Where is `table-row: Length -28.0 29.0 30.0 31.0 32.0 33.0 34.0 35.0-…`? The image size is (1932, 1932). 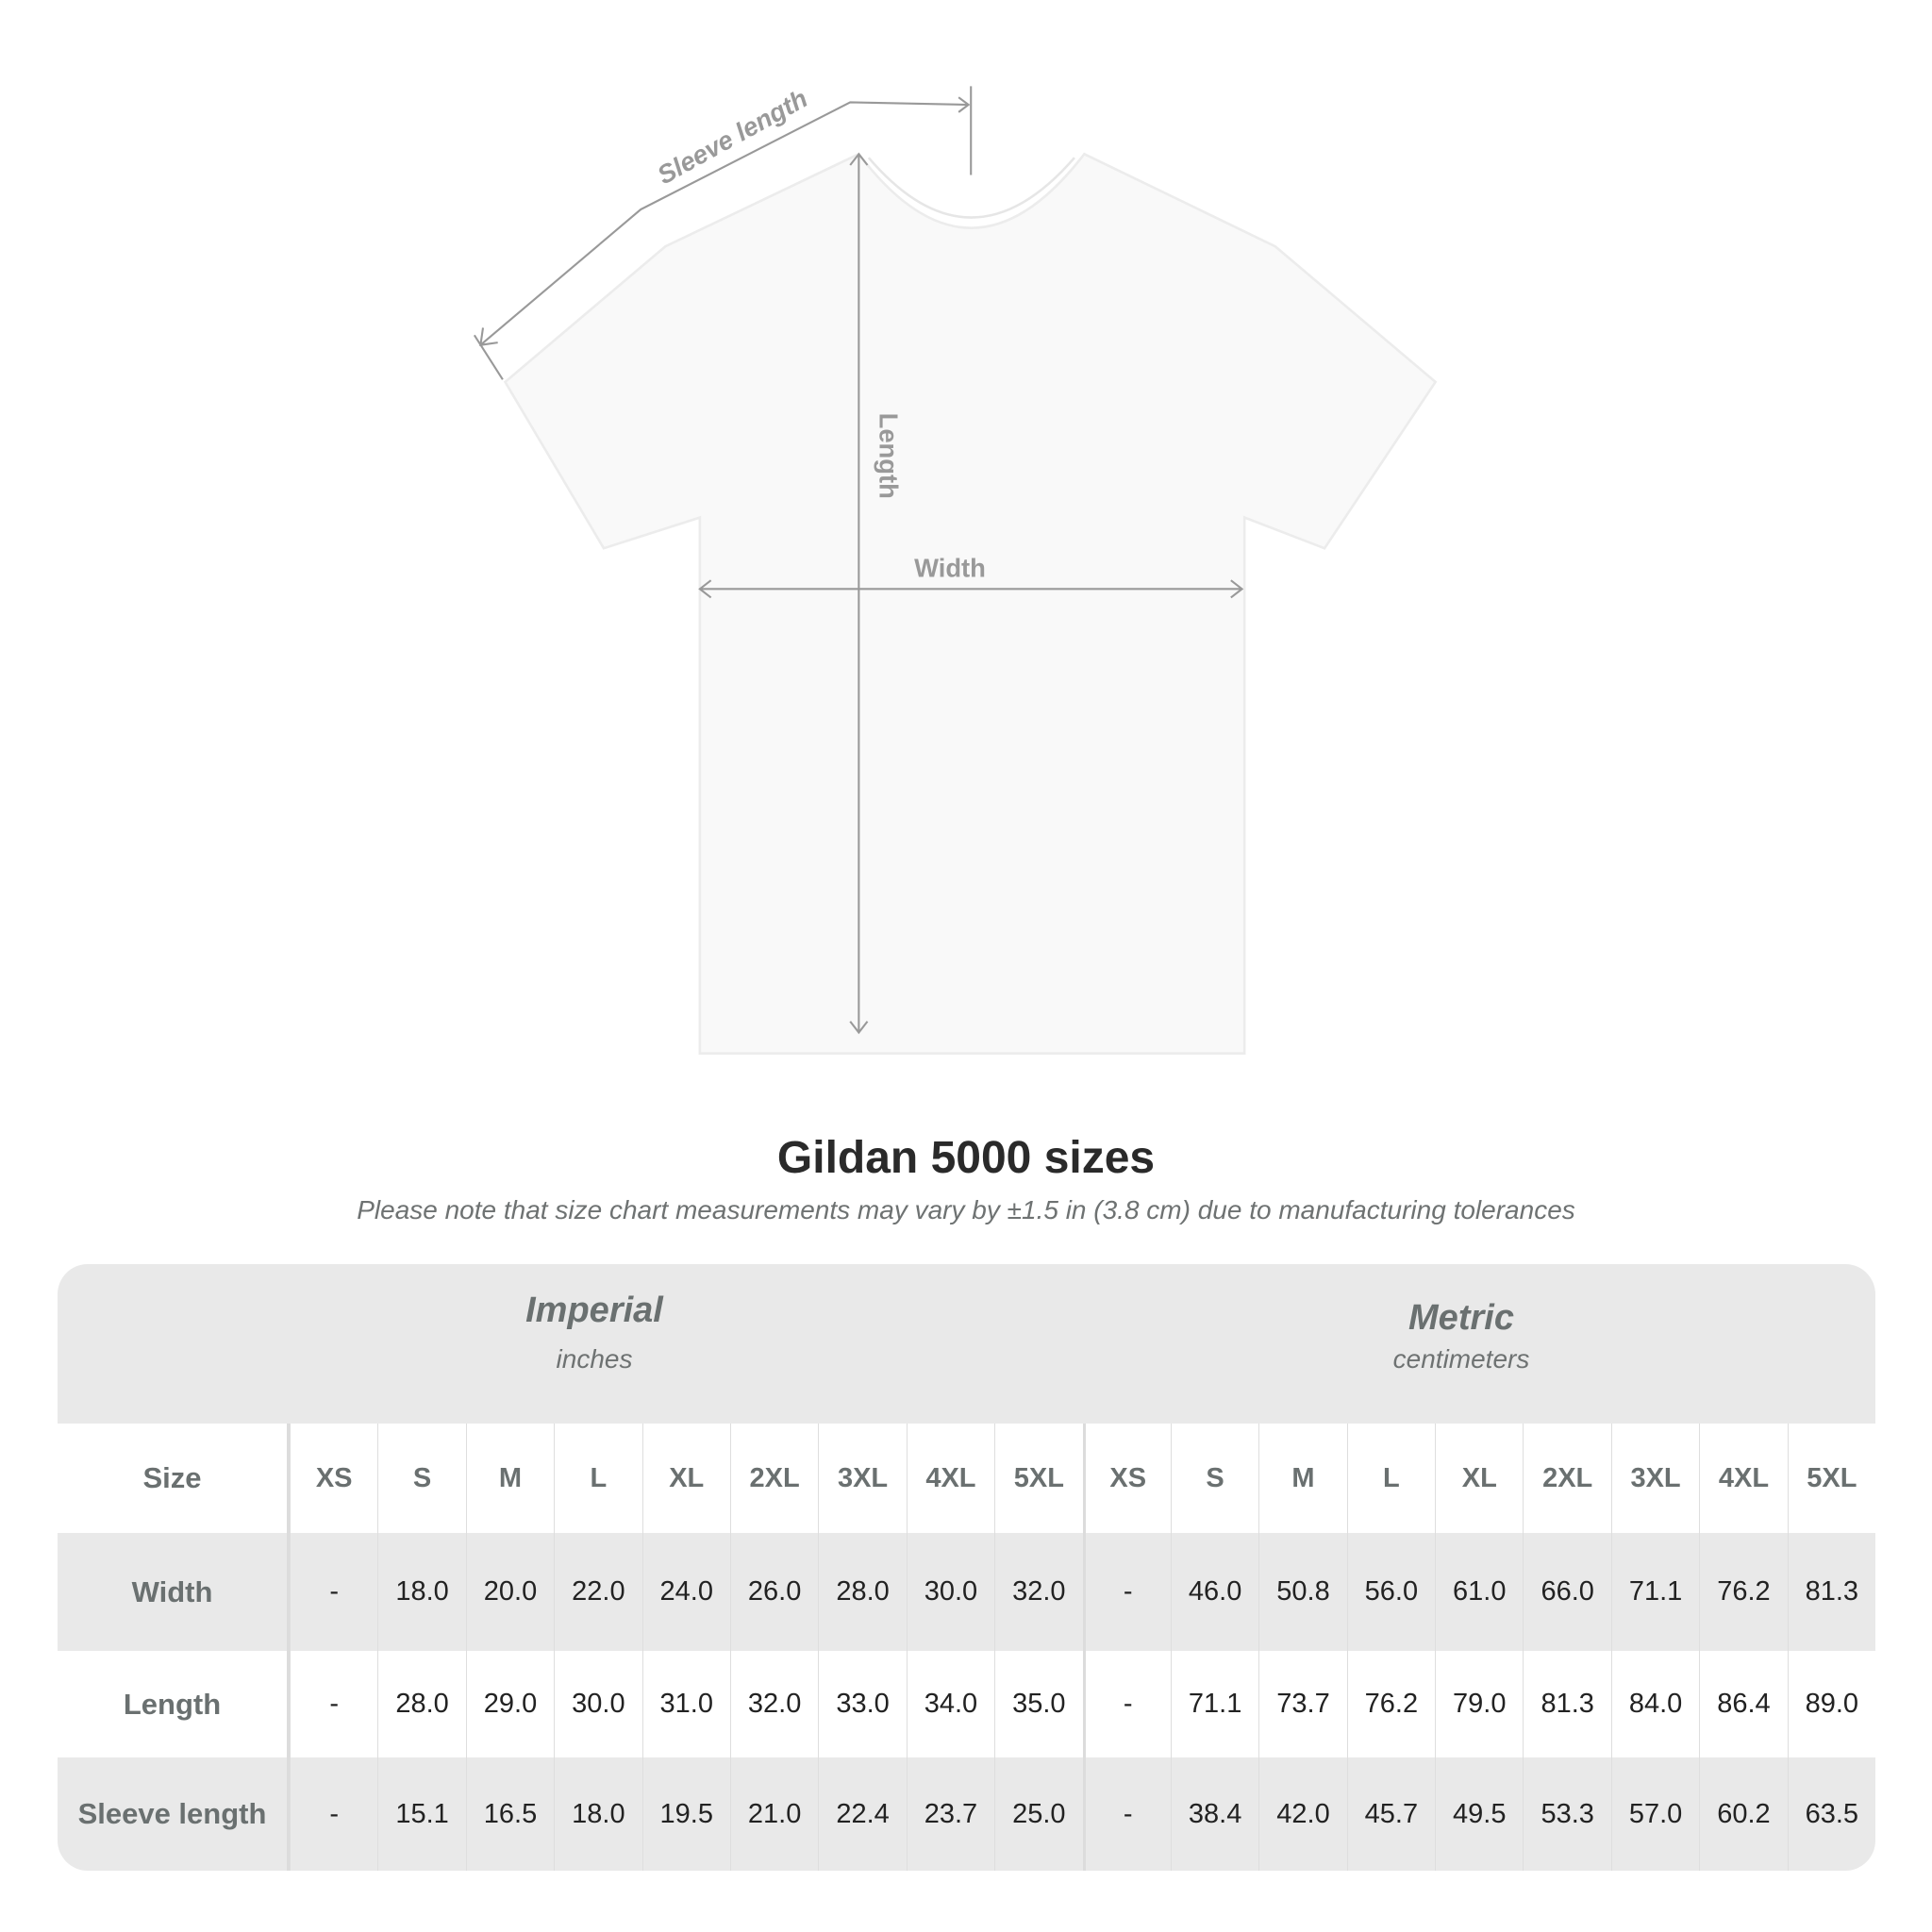 table-row: Length -28.0 29.0 30.0 31.0 32.0 33.0 34.0 35.0-… is located at coordinates (967, 1704).